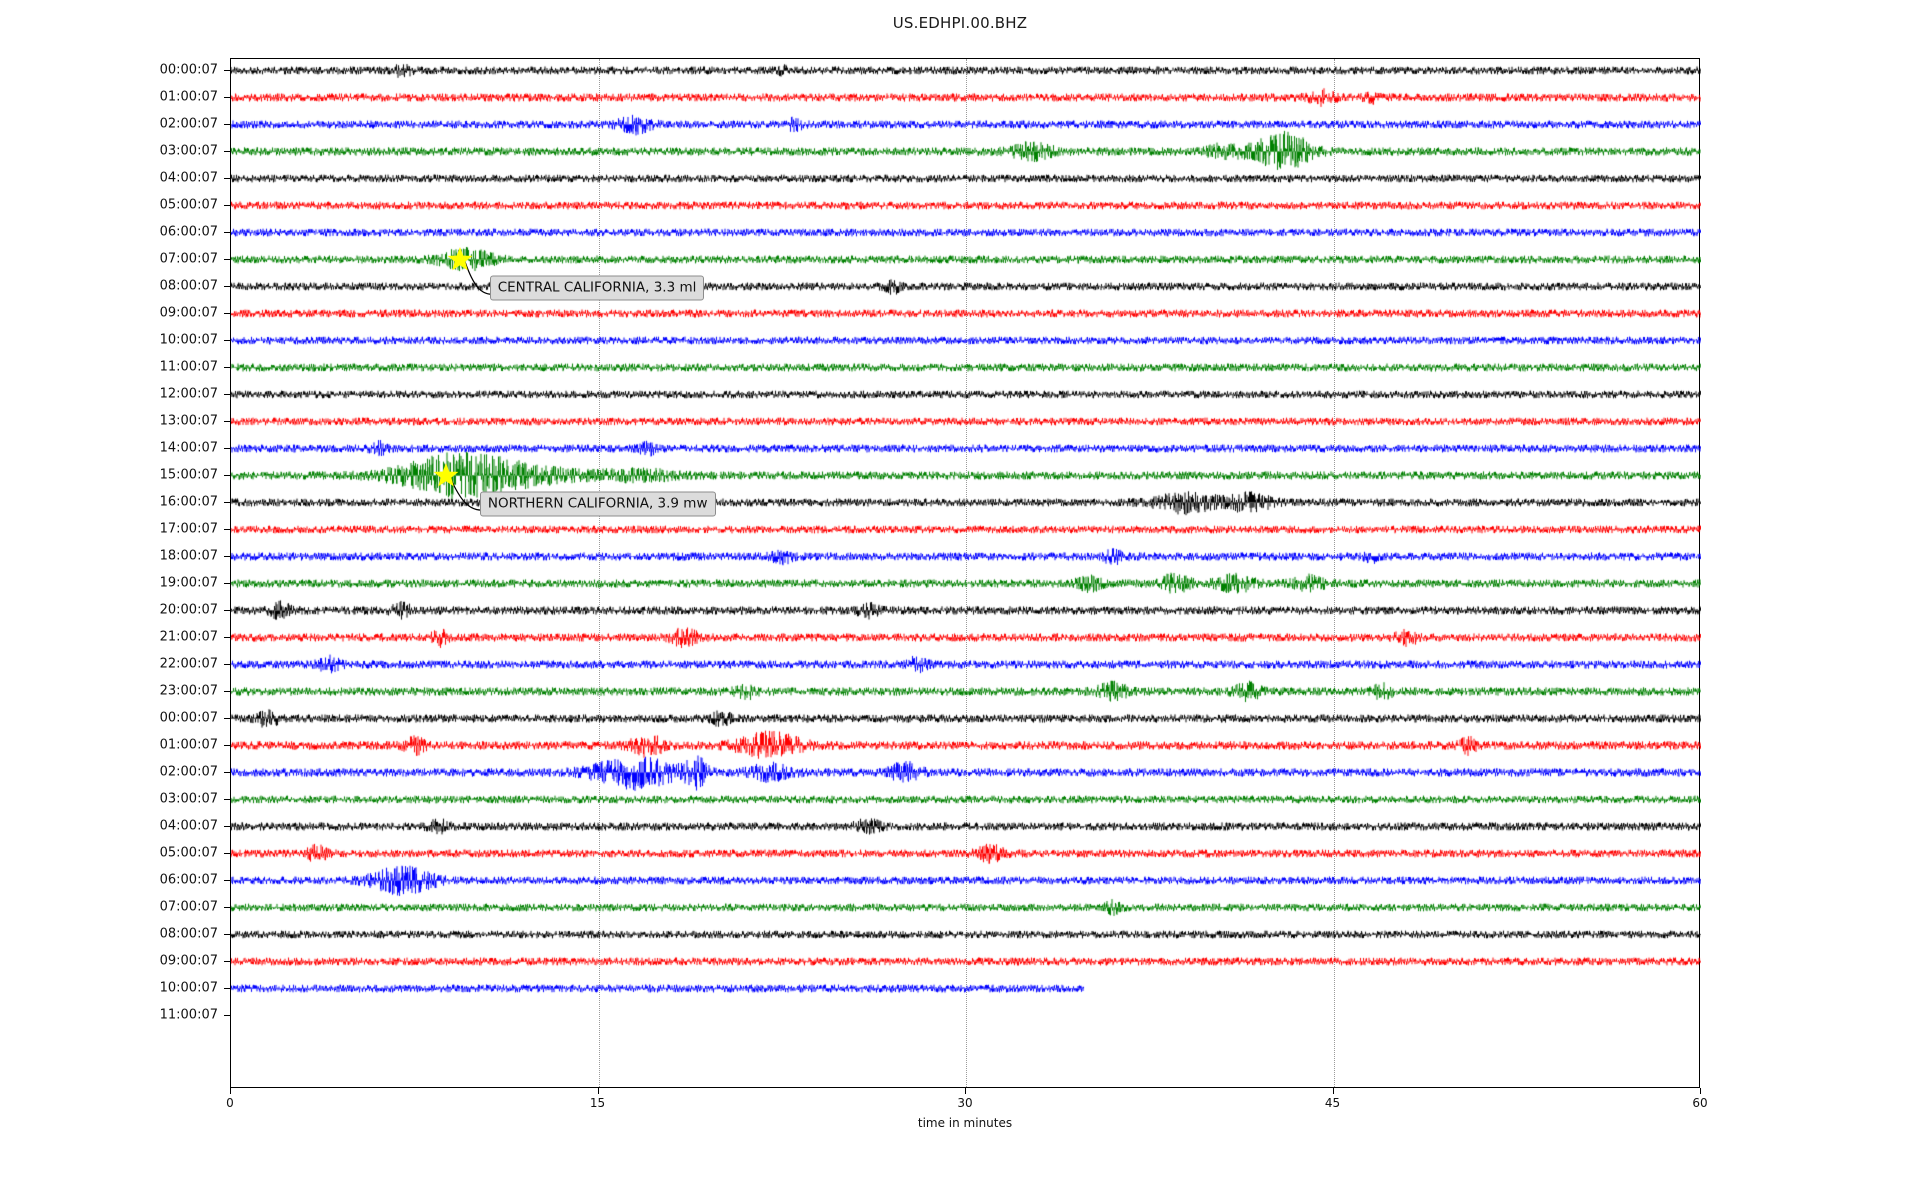 This screenshot has height=1200, width=1920. Describe the element at coordinates (188, 663) in the screenshot. I see `y-axis-tick-label: 22:00:07` at that location.